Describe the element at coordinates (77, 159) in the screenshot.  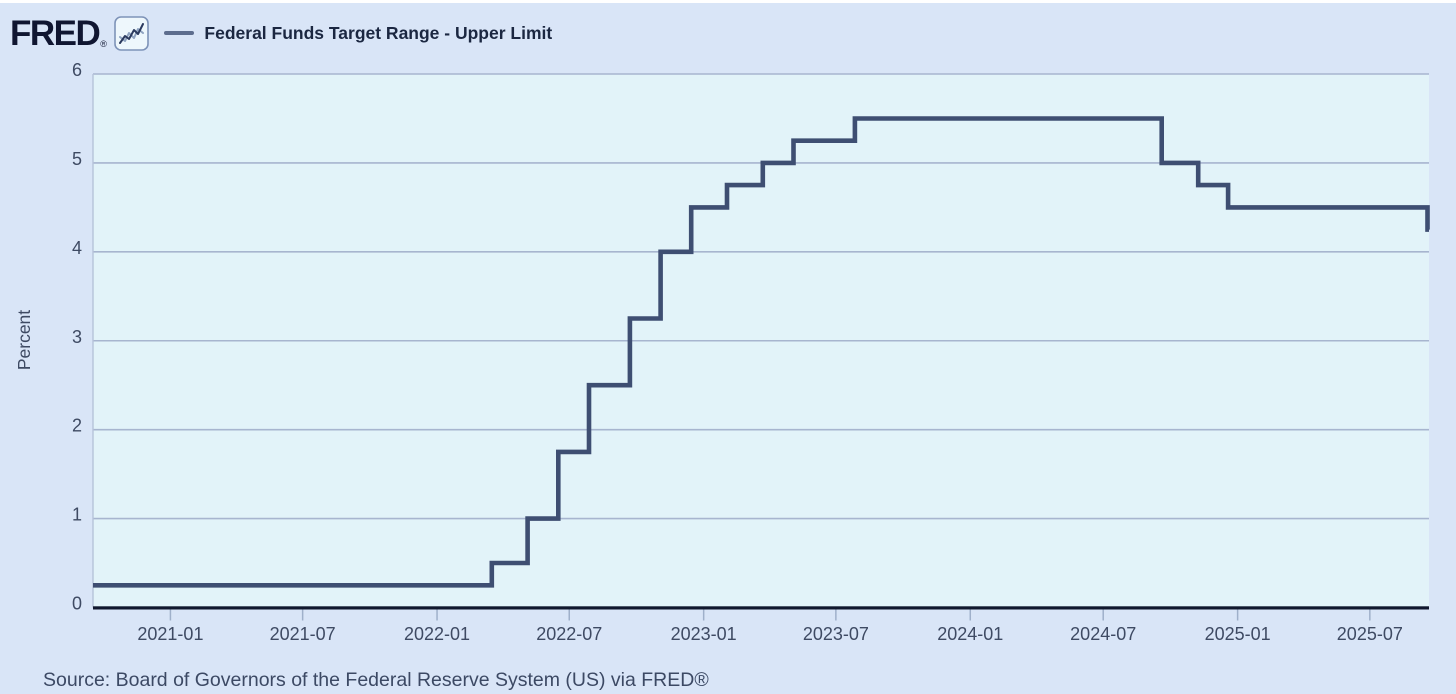
I see `y-tick-label: 5` at that location.